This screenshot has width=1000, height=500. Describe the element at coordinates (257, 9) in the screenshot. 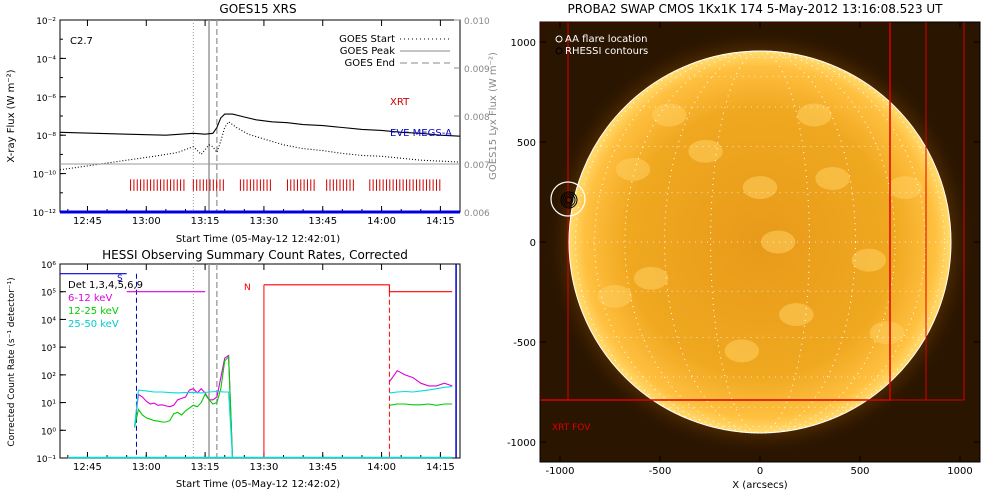

I see `goes-title: GOES15 XRS` at that location.